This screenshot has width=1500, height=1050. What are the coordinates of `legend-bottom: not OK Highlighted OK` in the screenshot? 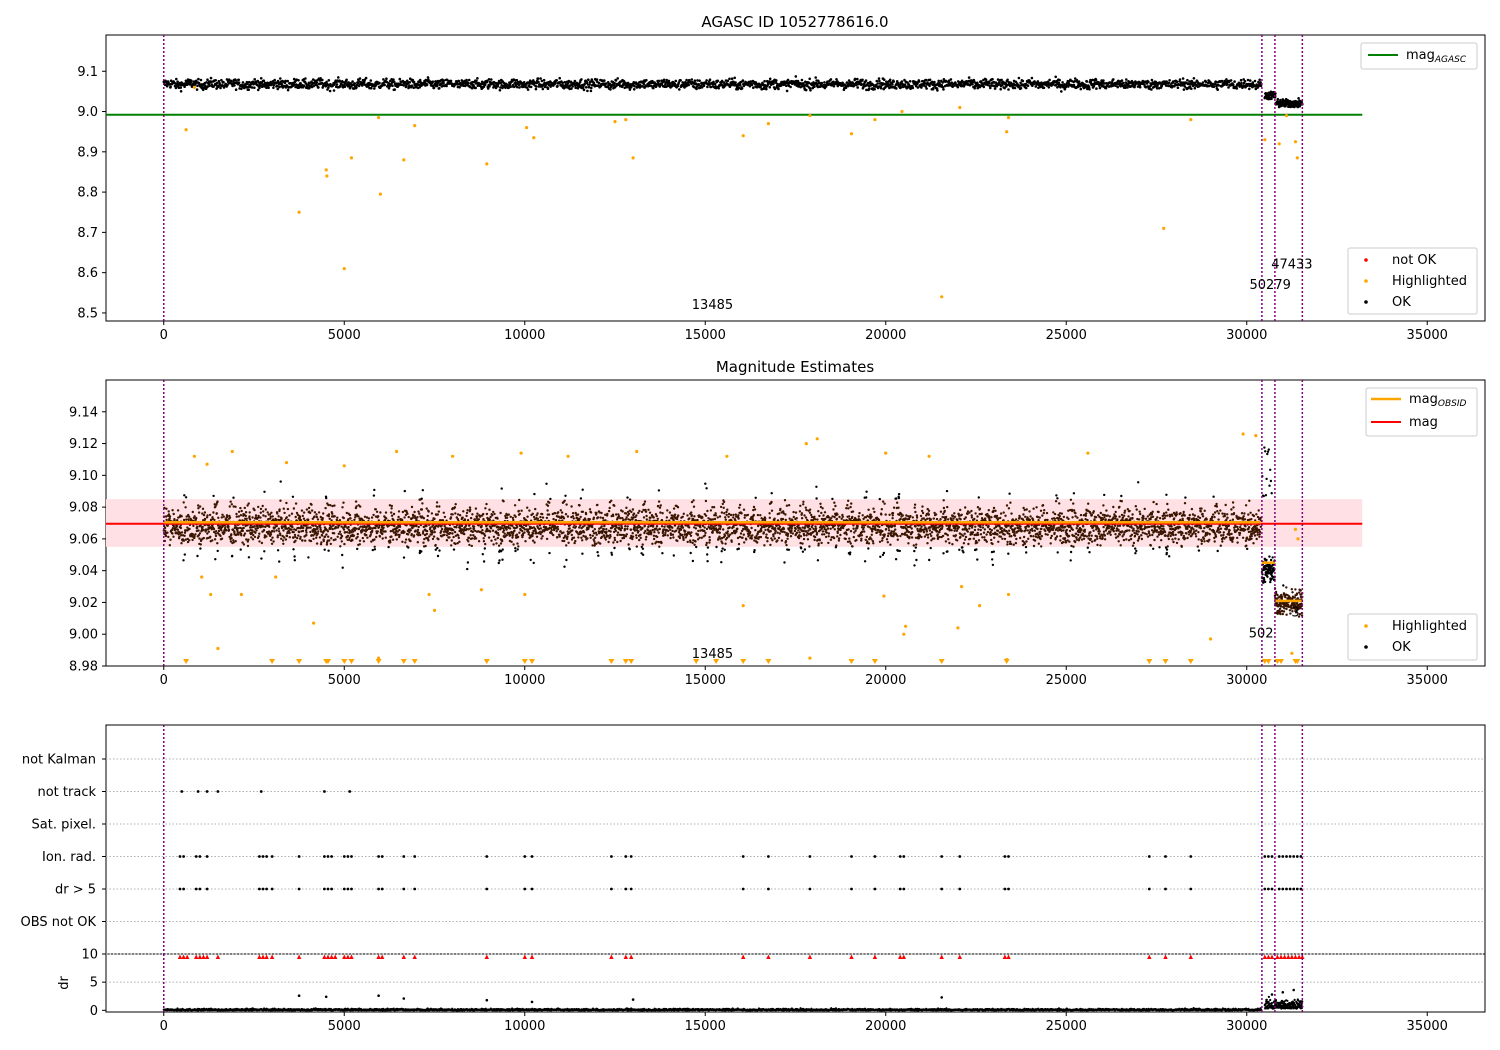 It's located at (1412, 281).